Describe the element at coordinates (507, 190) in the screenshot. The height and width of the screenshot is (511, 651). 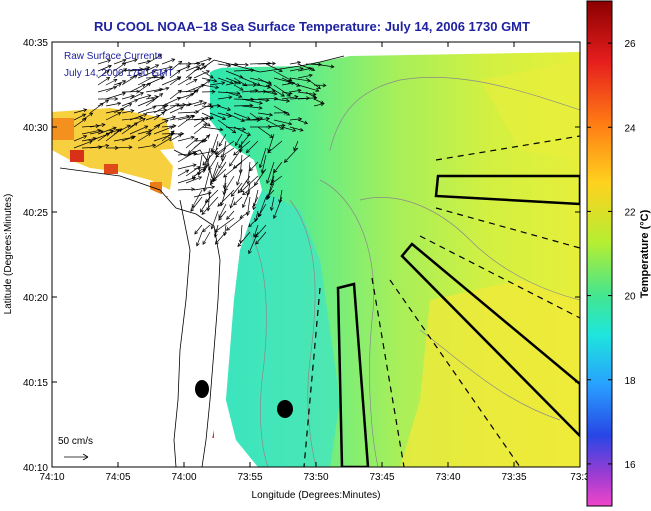
I see `transect-box-east` at that location.